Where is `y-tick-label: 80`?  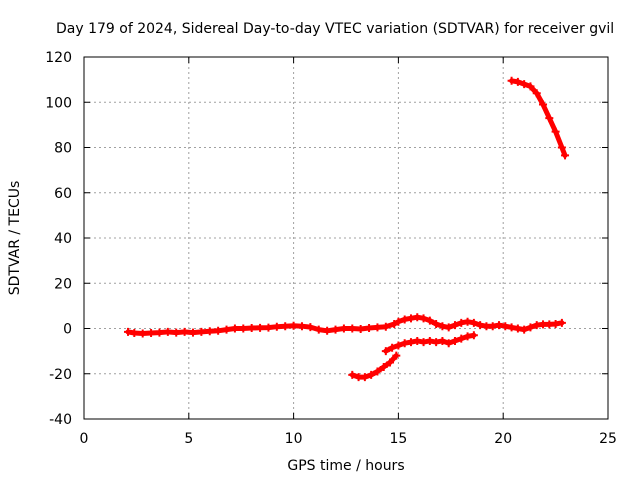
y-tick-label: 80 is located at coordinates (63, 149).